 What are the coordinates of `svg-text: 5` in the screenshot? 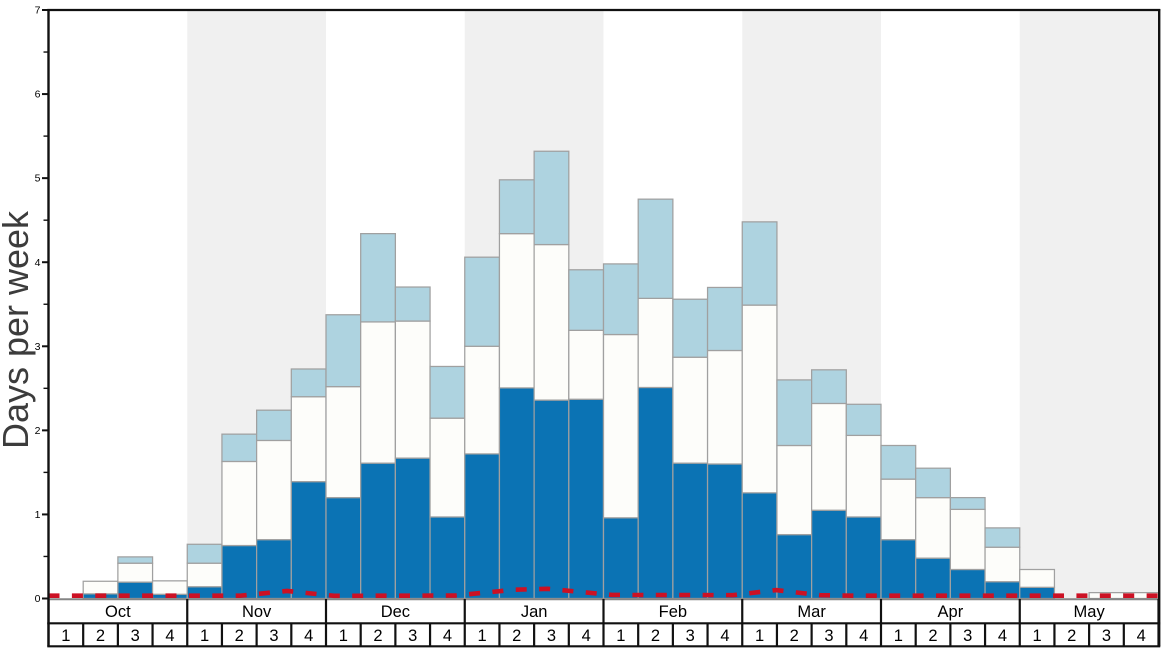 It's located at (38, 179).